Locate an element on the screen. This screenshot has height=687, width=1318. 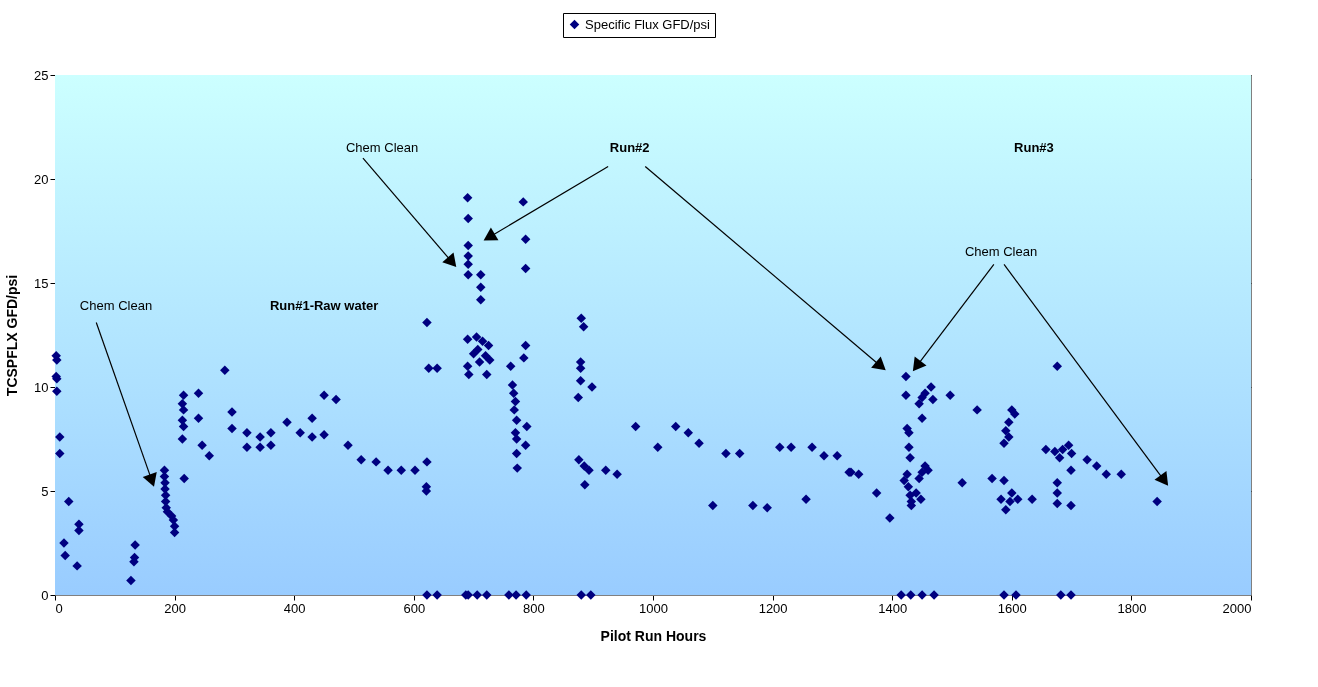
y-tick-label: 0 is located at coordinates (45, 595).